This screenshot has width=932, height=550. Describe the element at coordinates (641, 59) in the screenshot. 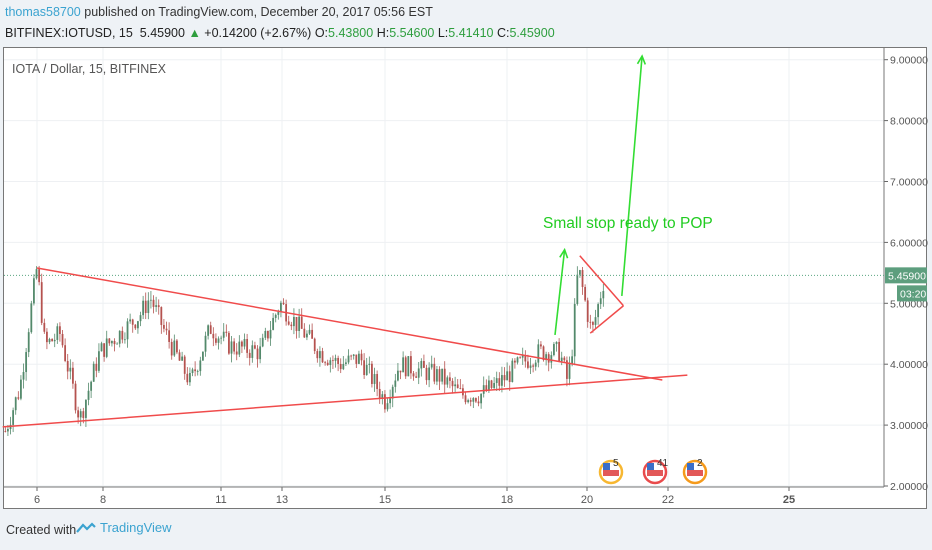

I see `big-arrow-head-icon` at that location.